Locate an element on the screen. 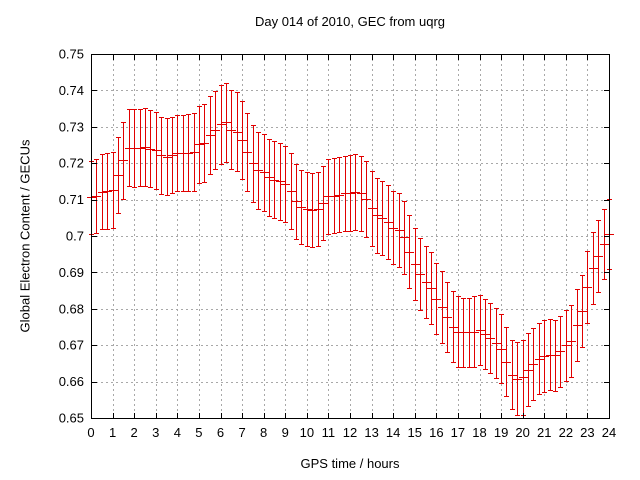 The image size is (640, 480). x-tick-label: 22 is located at coordinates (566, 432).